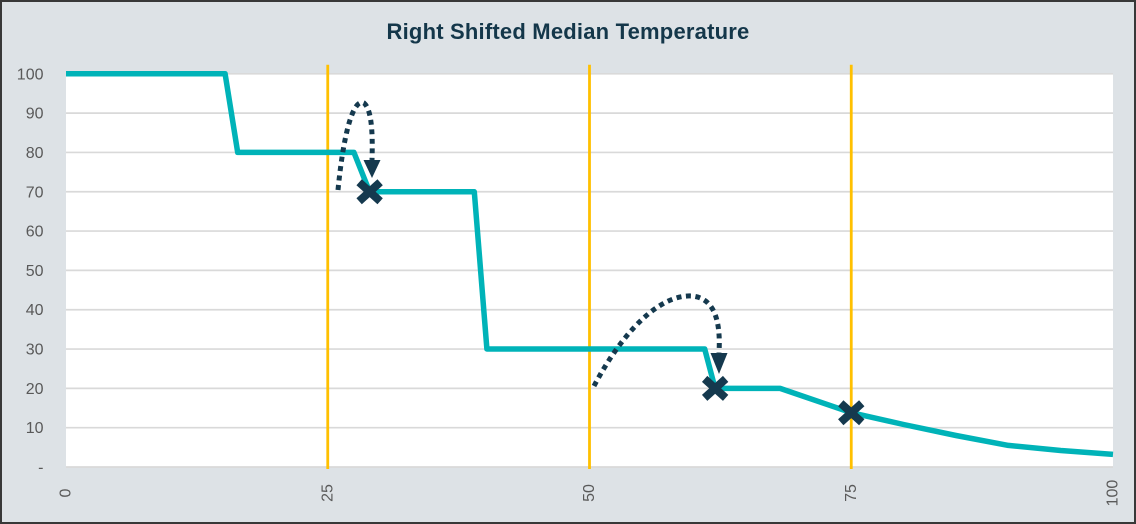 Image resolution: width=1136 pixels, height=524 pixels. Describe the element at coordinates (35, 271) in the screenshot. I see `y-tick-label-50: 50` at that location.